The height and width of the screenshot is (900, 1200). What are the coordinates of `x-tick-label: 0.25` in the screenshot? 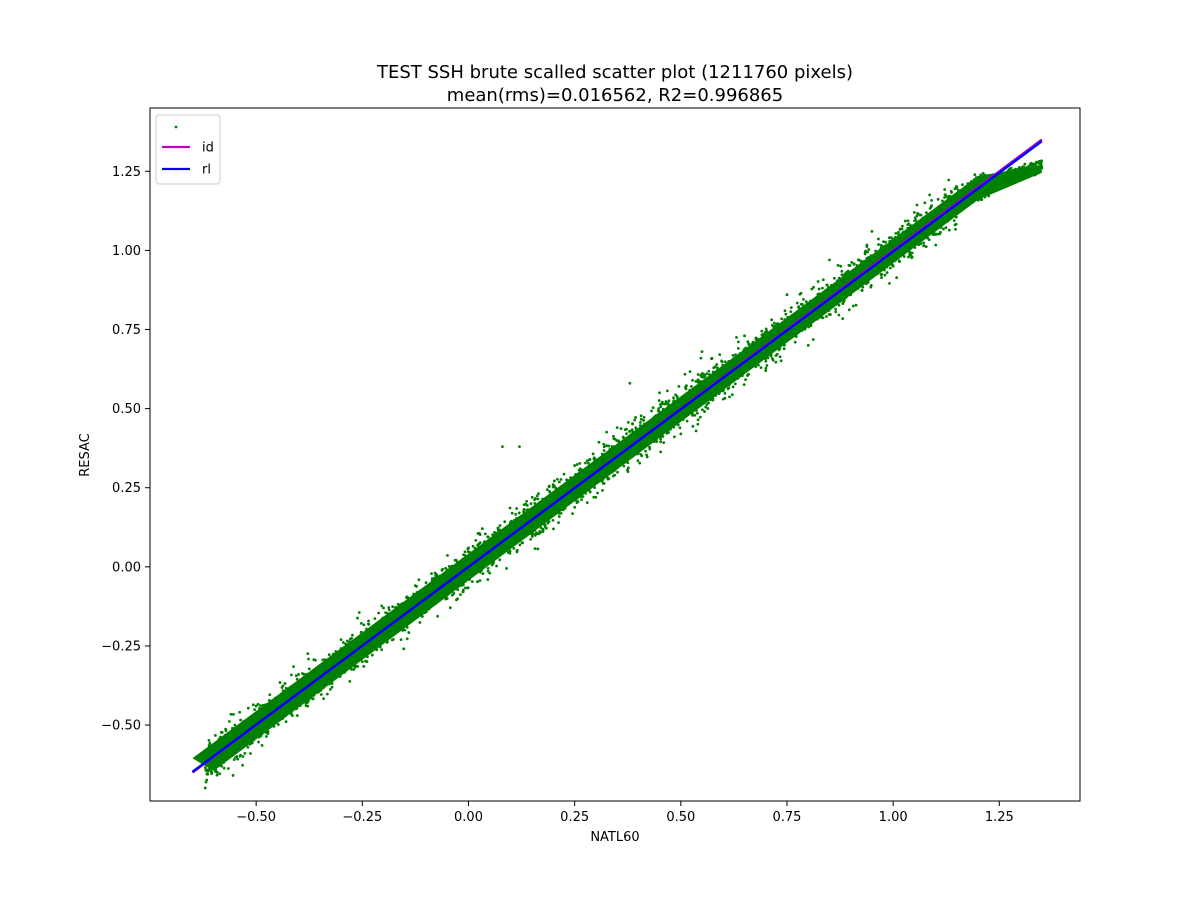 It's located at (574, 817).